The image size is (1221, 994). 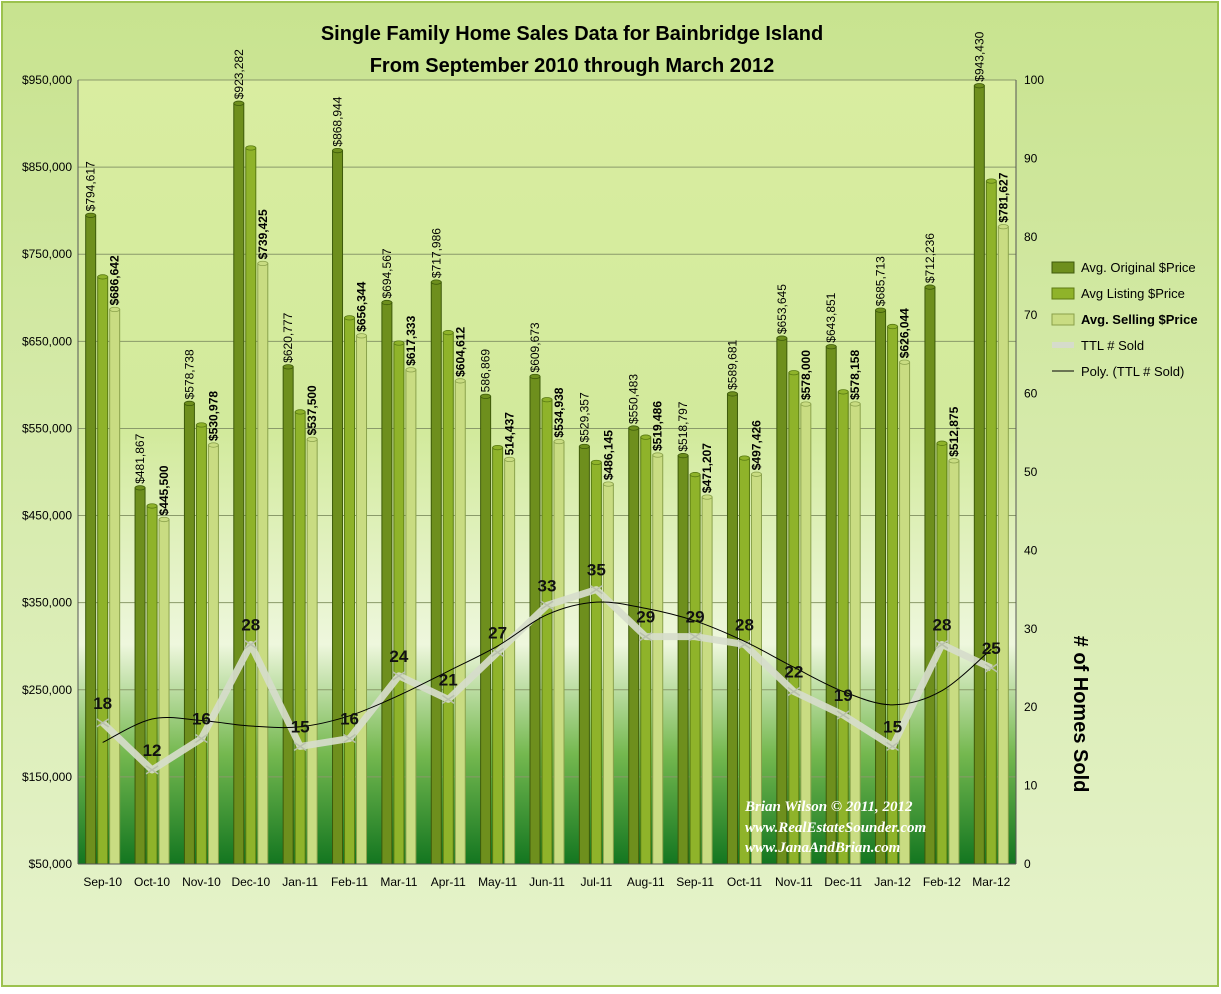 What do you see at coordinates (1031, 158) in the screenshot?
I see `y-right-tick-label: 90` at bounding box center [1031, 158].